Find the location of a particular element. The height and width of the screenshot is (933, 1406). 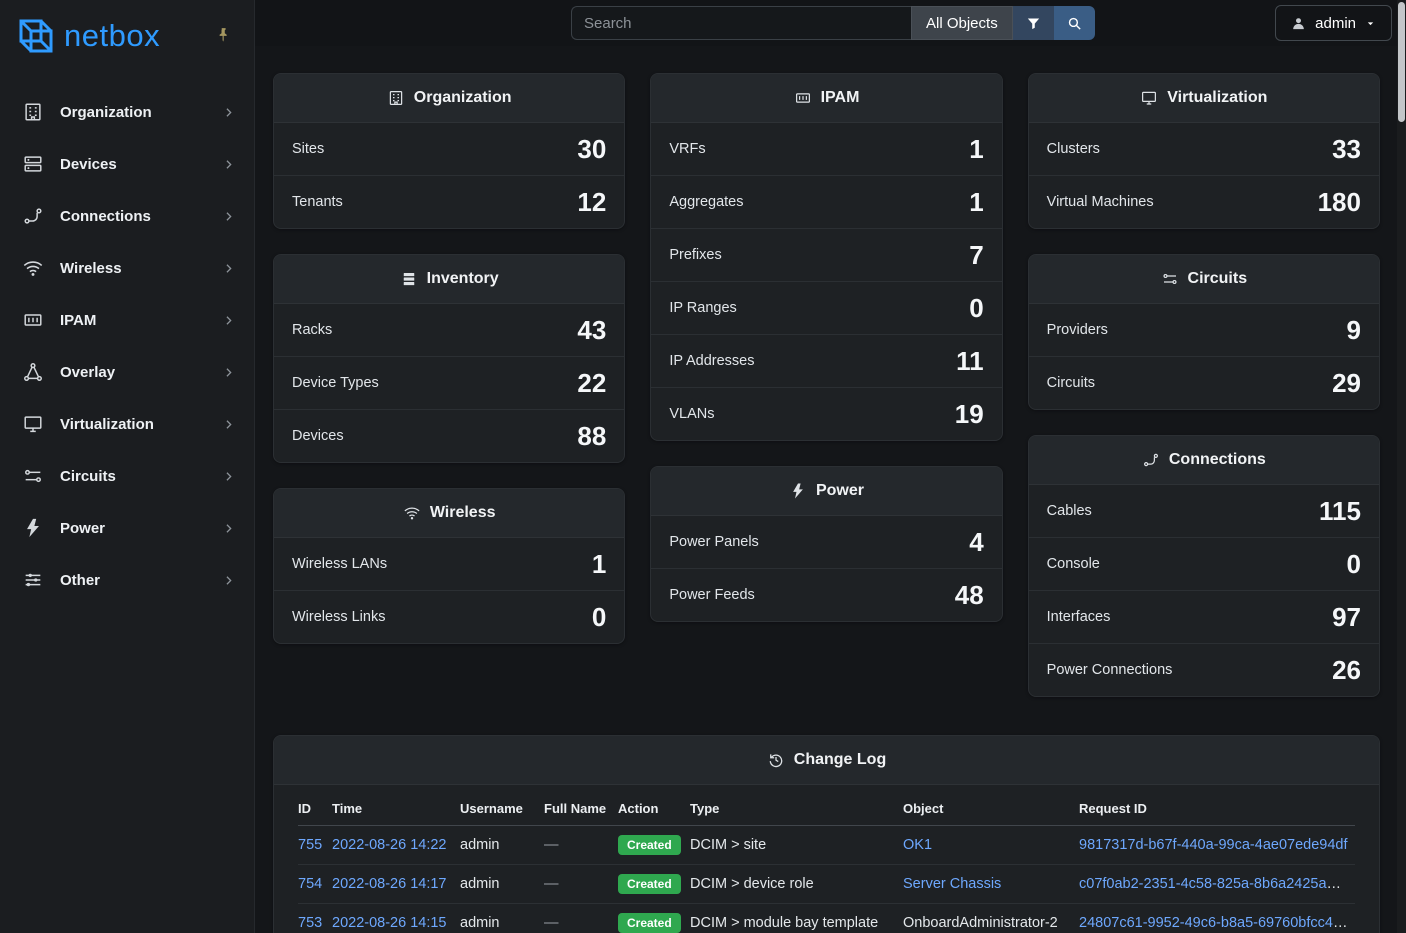

search-bar: All Objects is located at coordinates (833, 23).